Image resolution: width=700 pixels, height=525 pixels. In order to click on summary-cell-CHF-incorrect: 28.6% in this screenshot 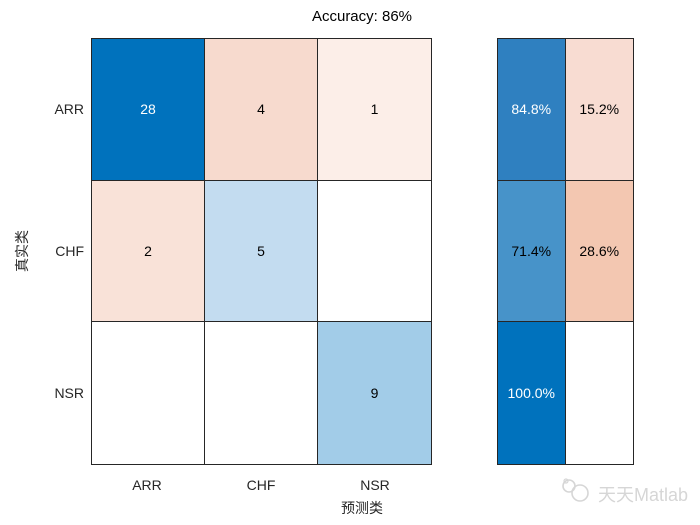, I will do `click(599, 251)`.